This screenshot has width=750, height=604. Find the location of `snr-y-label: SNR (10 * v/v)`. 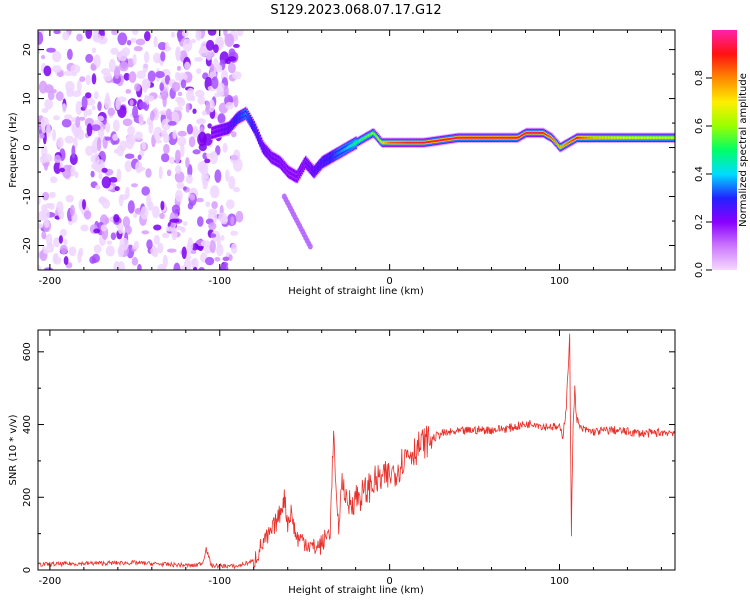

snr-y-label: SNR (10 * v/v) is located at coordinates (13, 449).